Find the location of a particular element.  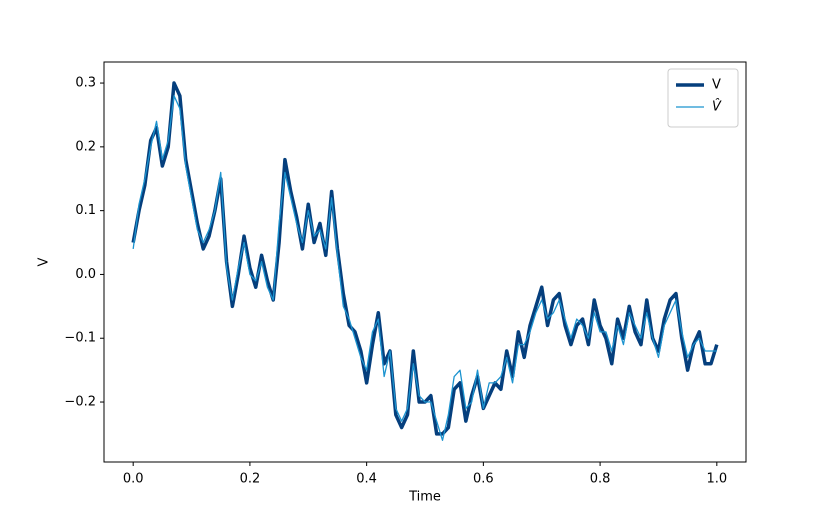

x-tick-label: 0.2 is located at coordinates (250, 479).